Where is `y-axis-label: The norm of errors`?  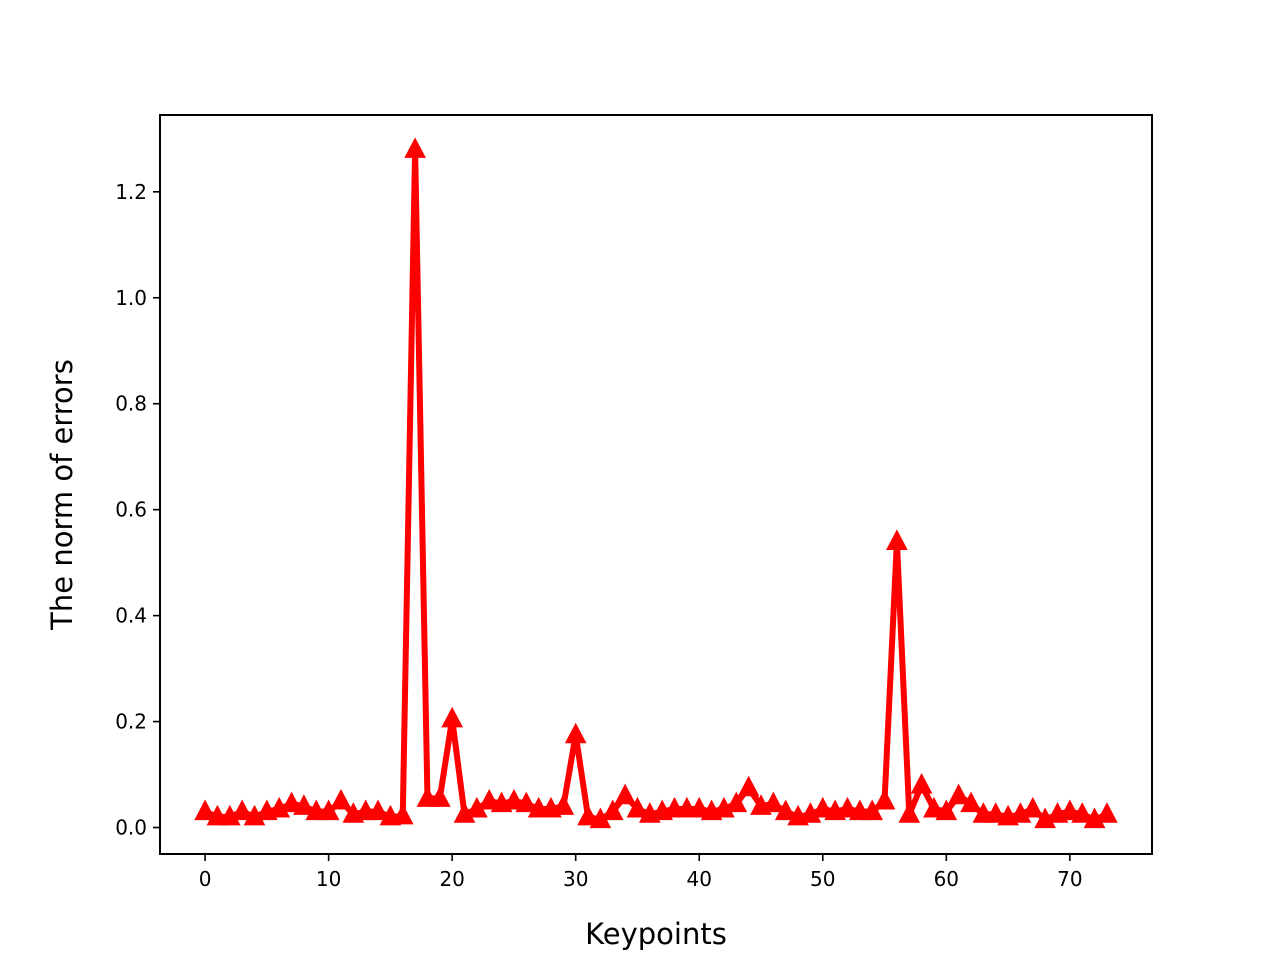 y-axis-label: The norm of errors is located at coordinates (62, 495).